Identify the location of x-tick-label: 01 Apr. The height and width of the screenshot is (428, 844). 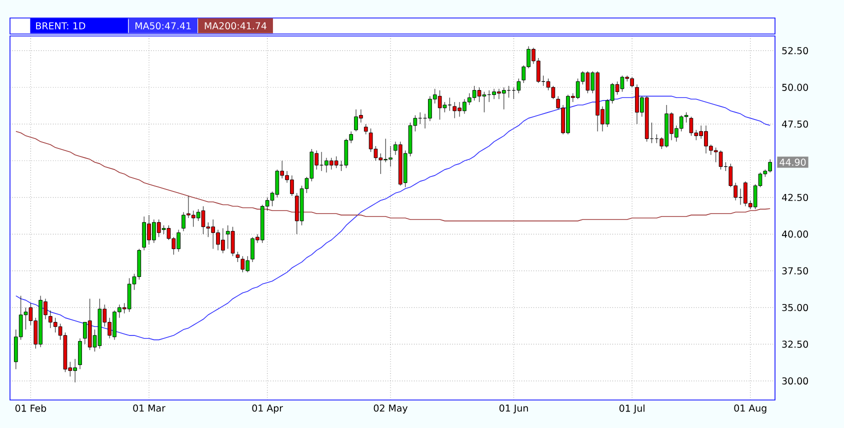
(268, 409).